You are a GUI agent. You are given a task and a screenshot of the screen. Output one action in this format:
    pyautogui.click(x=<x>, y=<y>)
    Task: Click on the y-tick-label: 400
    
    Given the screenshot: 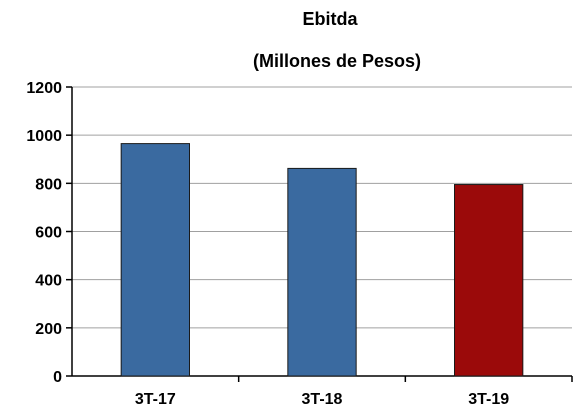 What is the action you would take?
    pyautogui.click(x=48, y=281)
    